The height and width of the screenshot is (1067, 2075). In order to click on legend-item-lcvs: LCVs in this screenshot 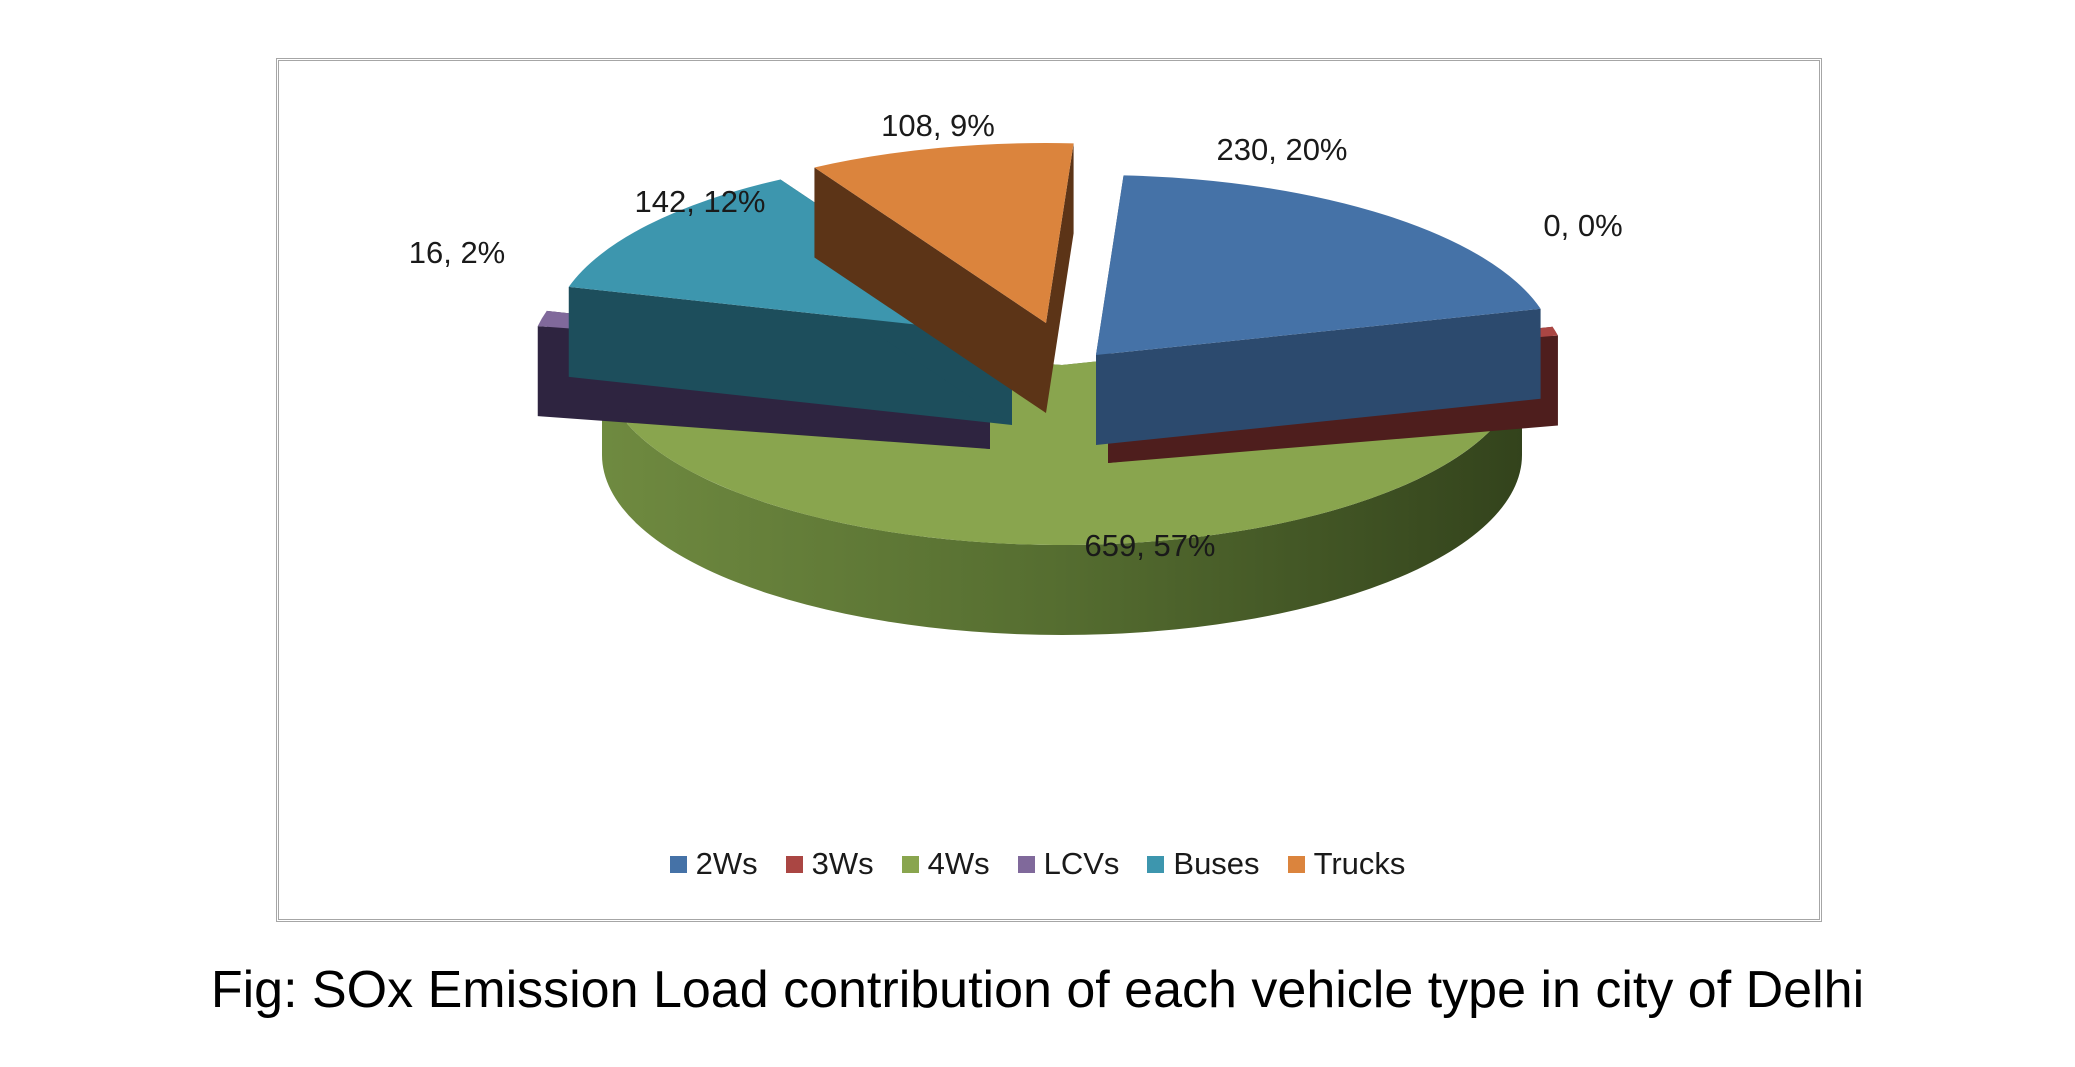, I will do `click(1068, 864)`.